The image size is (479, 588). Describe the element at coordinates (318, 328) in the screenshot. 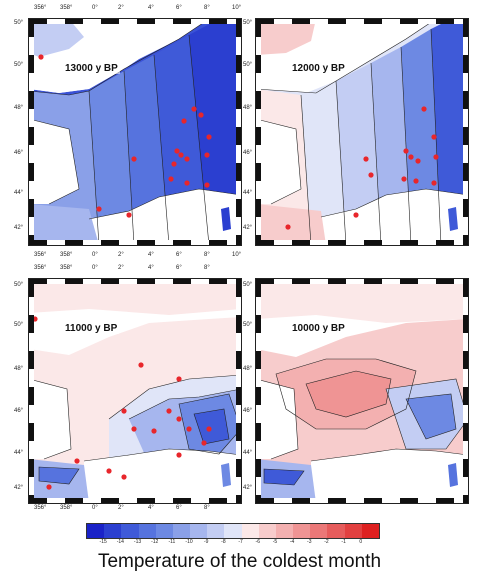

I see `age-label-10000: 10000 y BP` at that location.